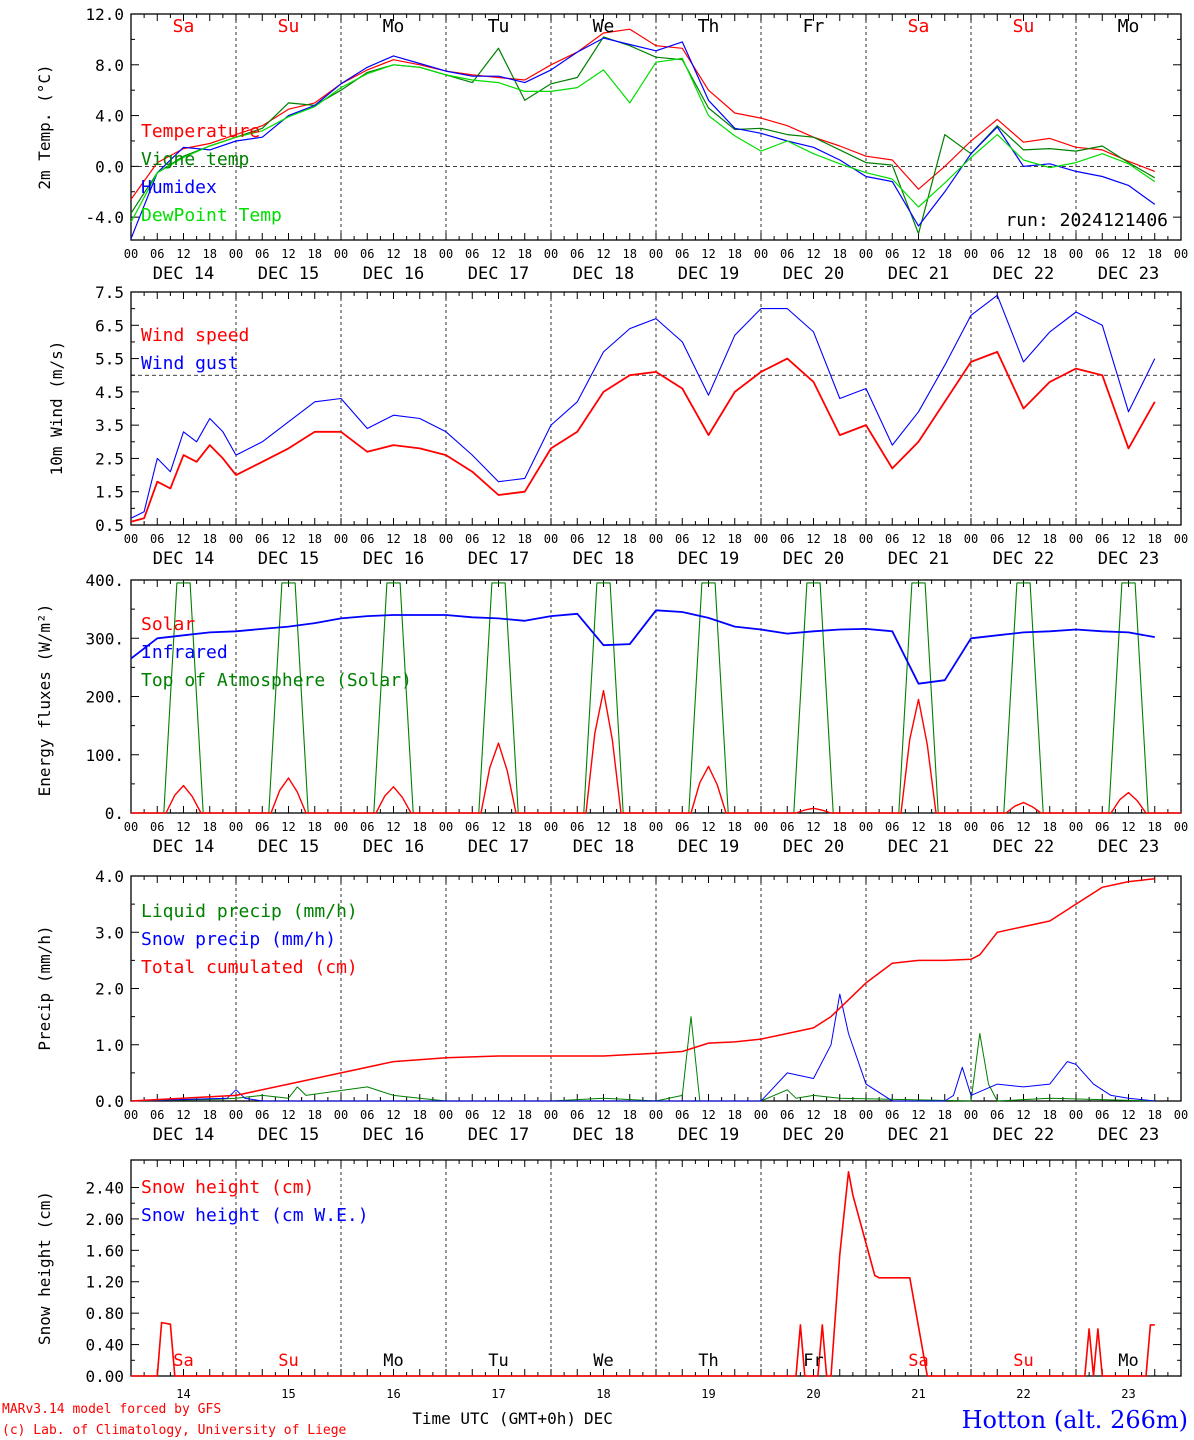 This screenshot has height=1440, width=1194. I want to click on y-tick-label: 3.0, so click(109, 932).